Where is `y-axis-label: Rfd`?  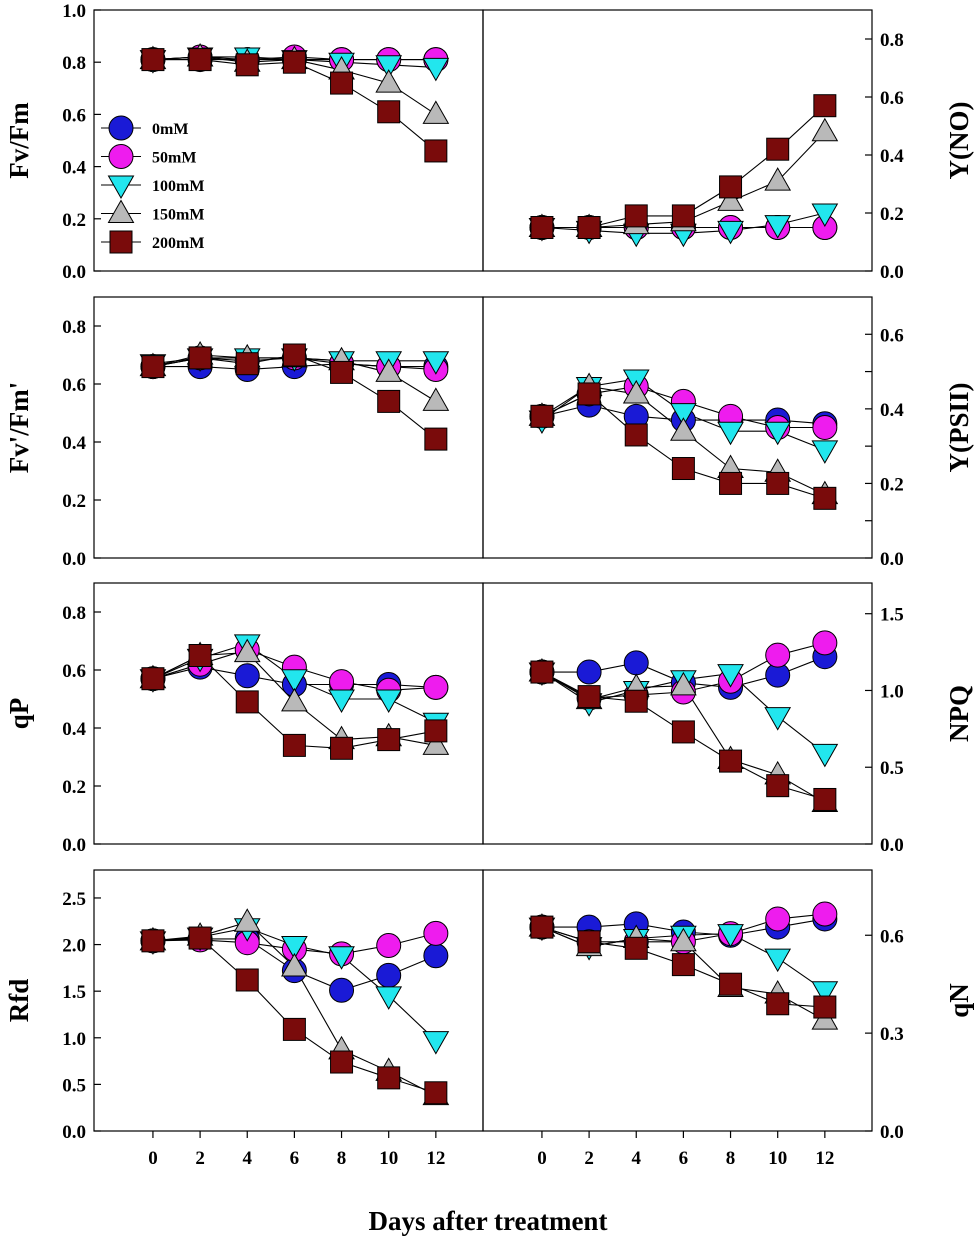
y-axis-label: Rfd is located at coordinates (19, 1001).